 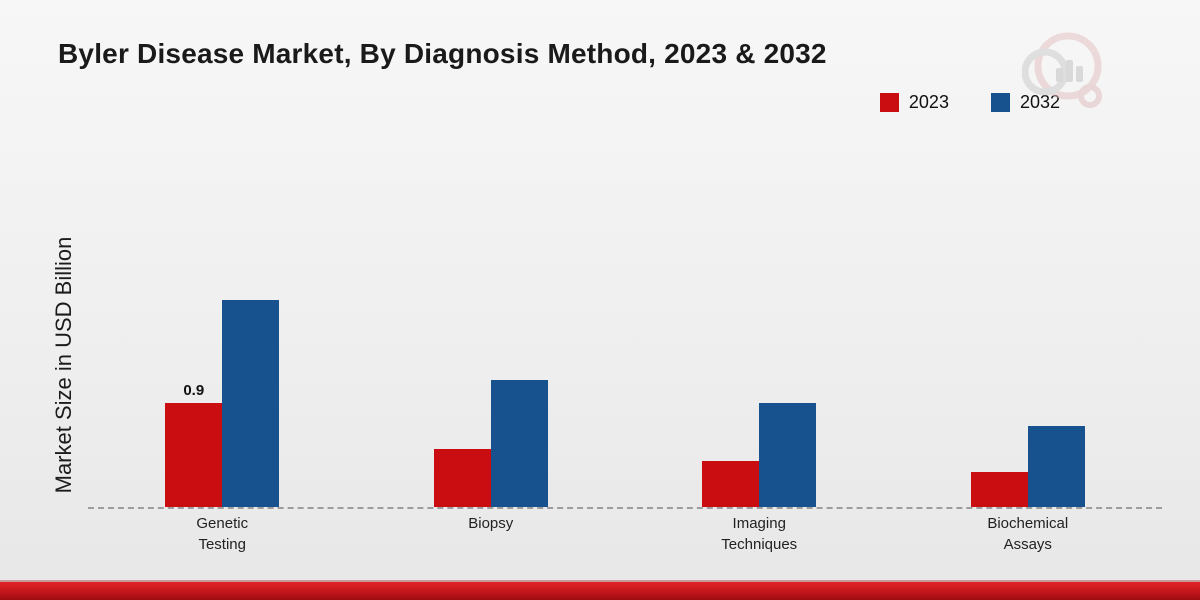 I want to click on legend-item-2023: 2023, so click(x=914, y=102).